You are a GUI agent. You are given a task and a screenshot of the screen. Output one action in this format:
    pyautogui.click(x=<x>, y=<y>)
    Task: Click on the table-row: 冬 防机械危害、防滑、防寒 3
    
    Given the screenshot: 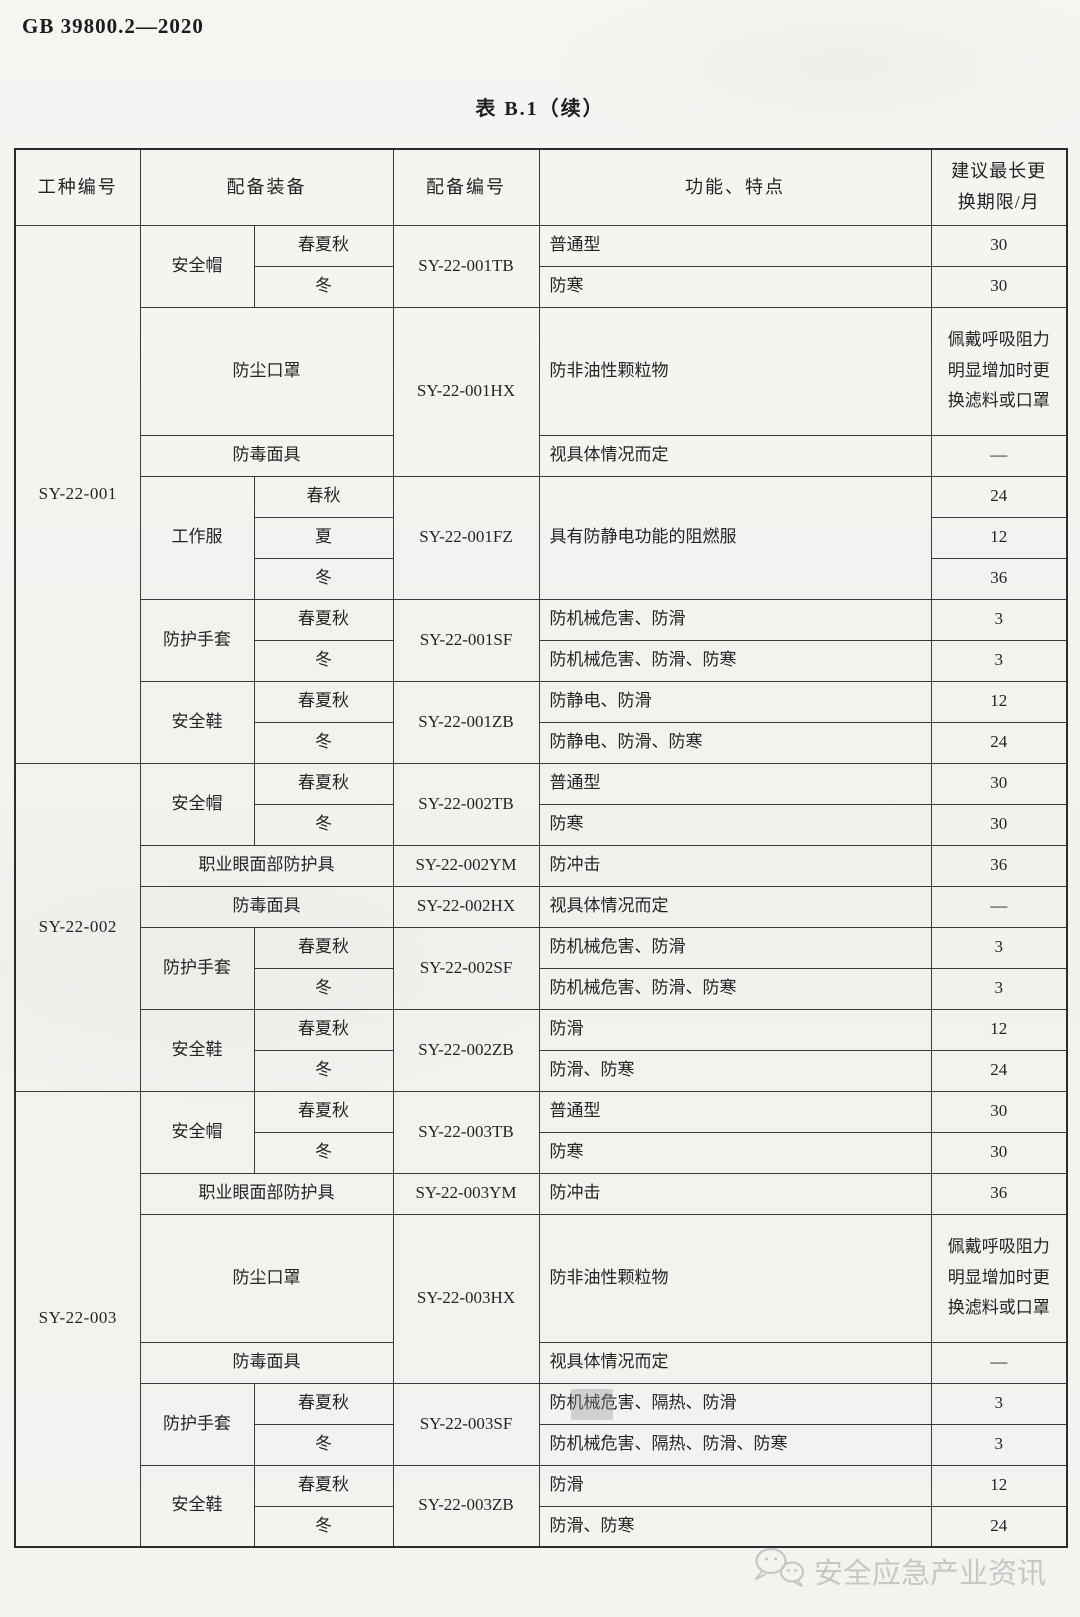 What is the action you would take?
    pyautogui.click(x=541, y=660)
    